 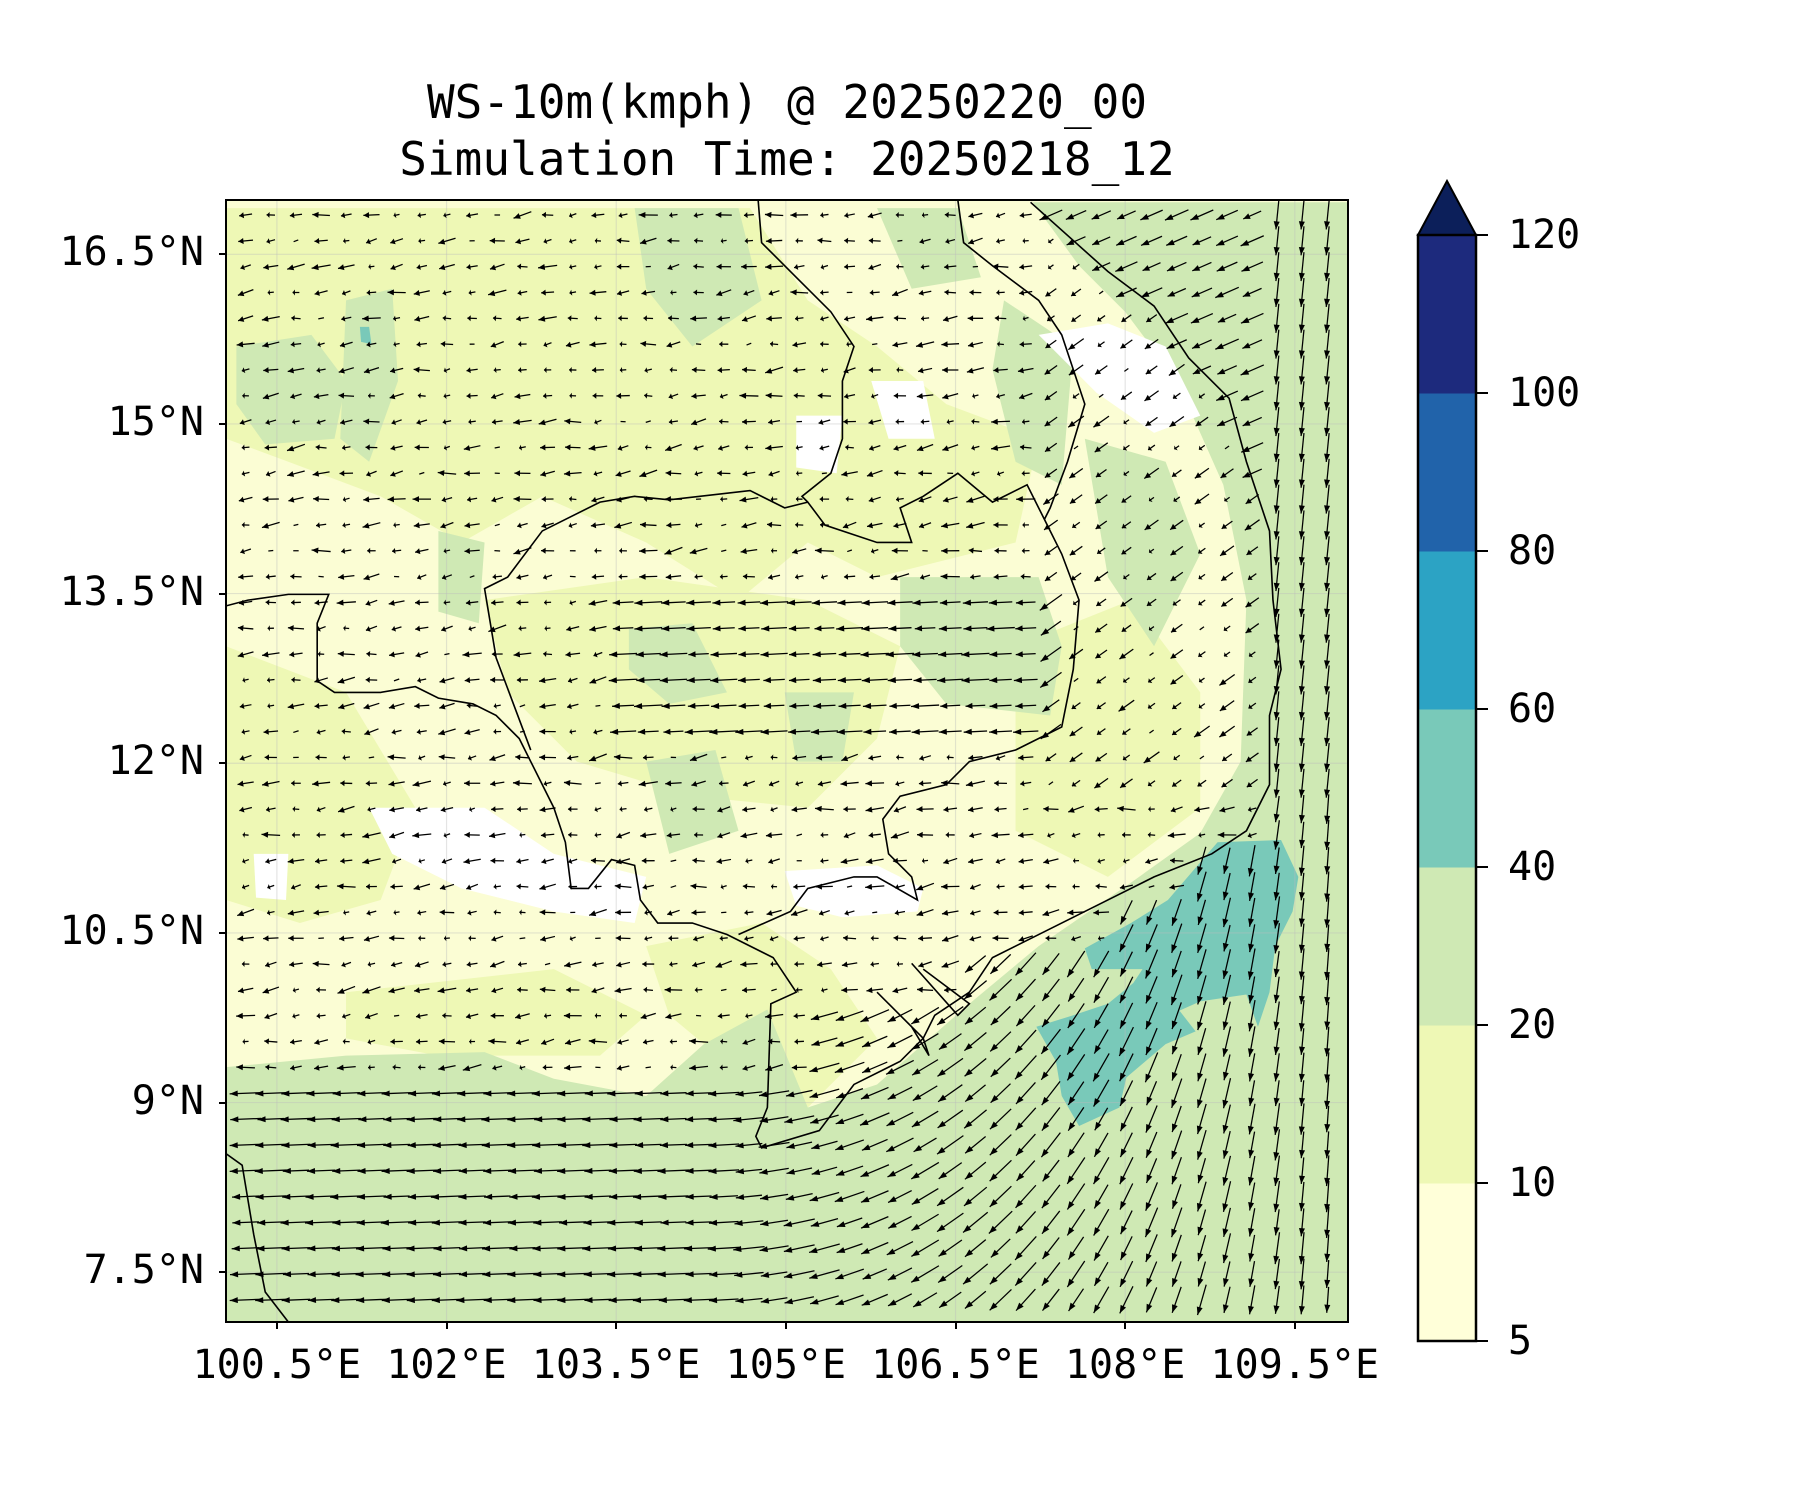 What do you see at coordinates (1447, 472) in the screenshot?
I see `colorbar-segment` at bounding box center [1447, 472].